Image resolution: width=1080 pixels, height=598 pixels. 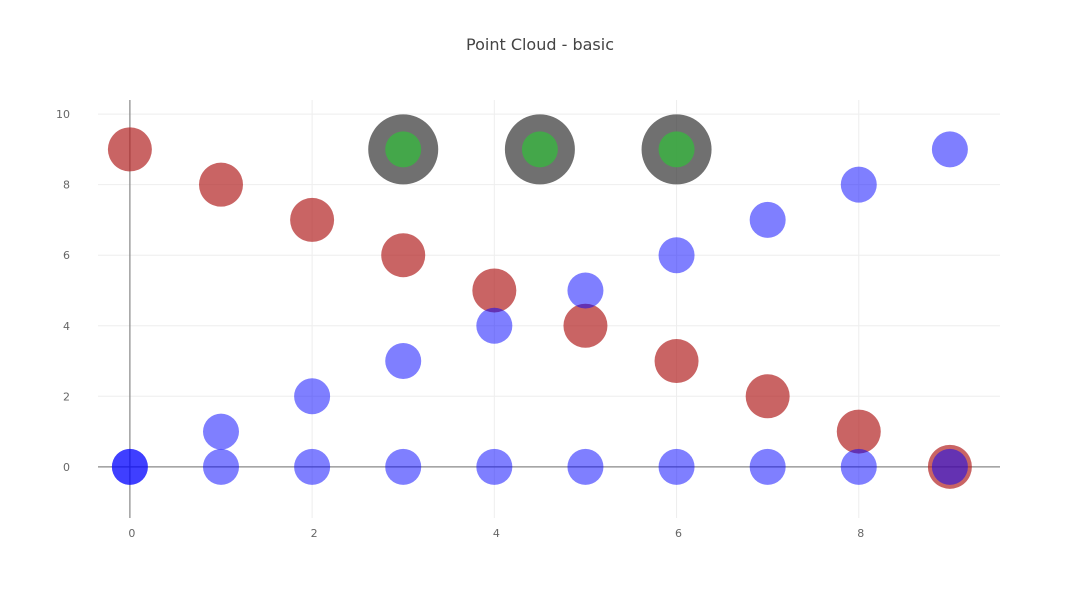 What do you see at coordinates (66, 326) in the screenshot?
I see `y-tick-label: 4` at bounding box center [66, 326].